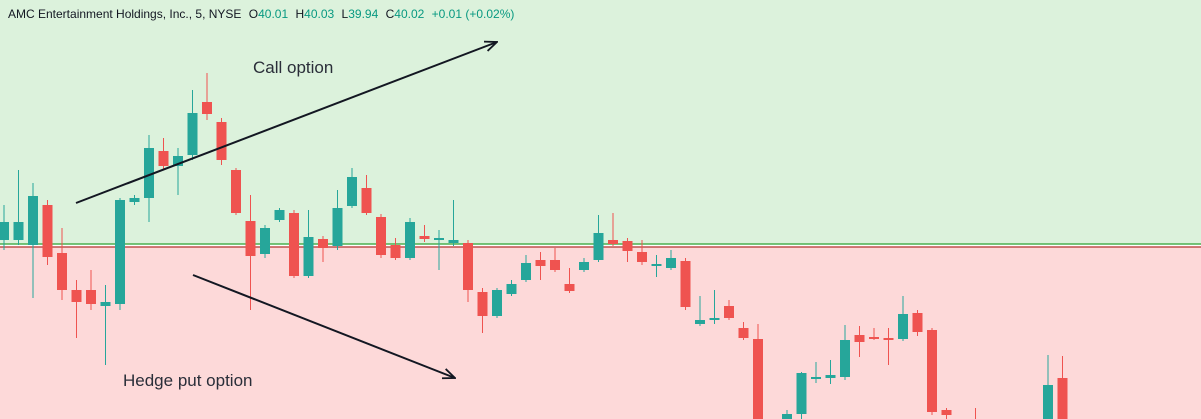 The image size is (1201, 419). What do you see at coordinates (390, 14) in the screenshot?
I see `close-label: C` at bounding box center [390, 14].